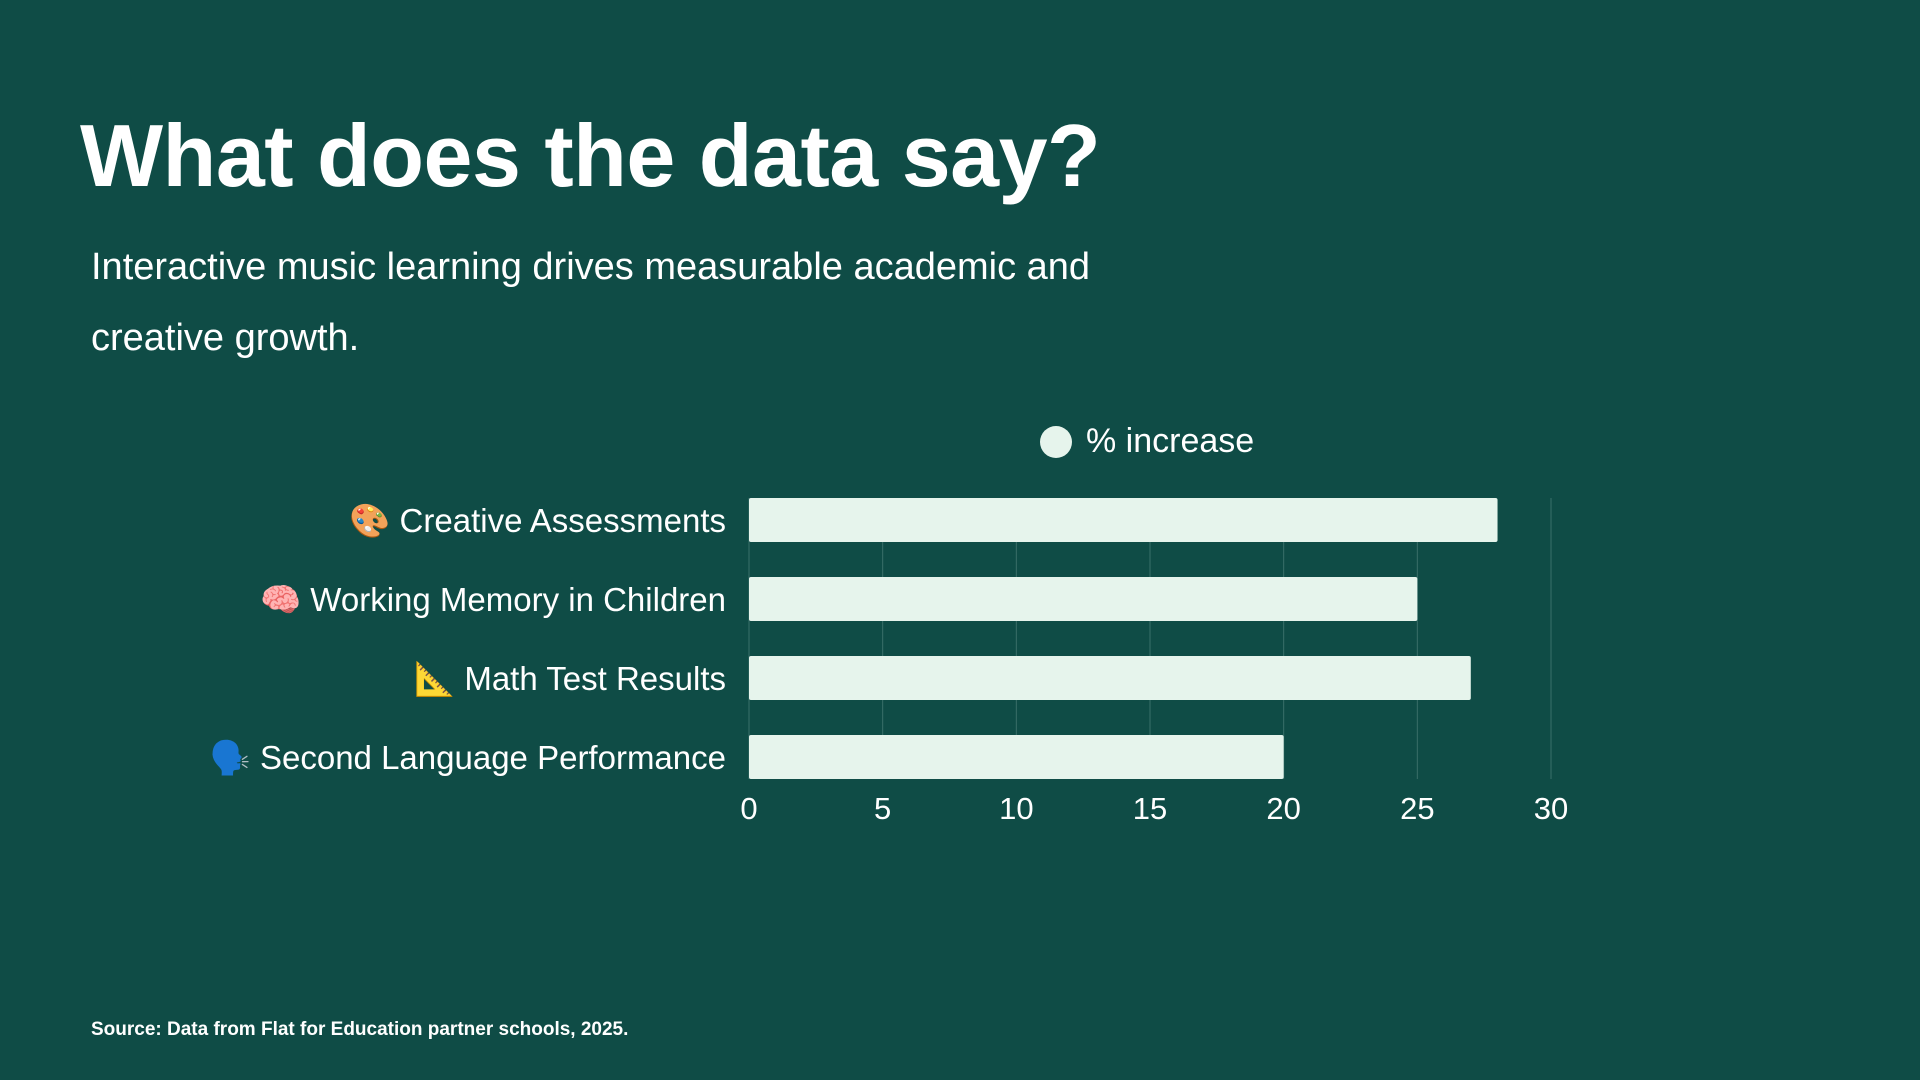 This screenshot has height=1080, width=1920. I want to click on x-tick-label: 30, so click(1551, 808).